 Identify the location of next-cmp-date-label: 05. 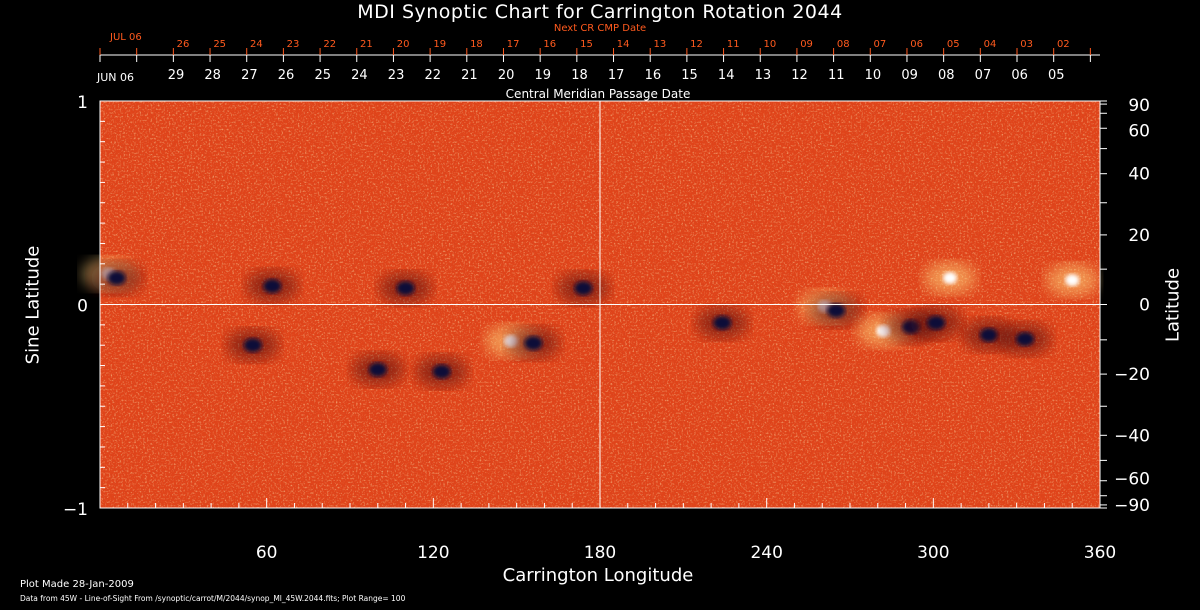
(953, 44).